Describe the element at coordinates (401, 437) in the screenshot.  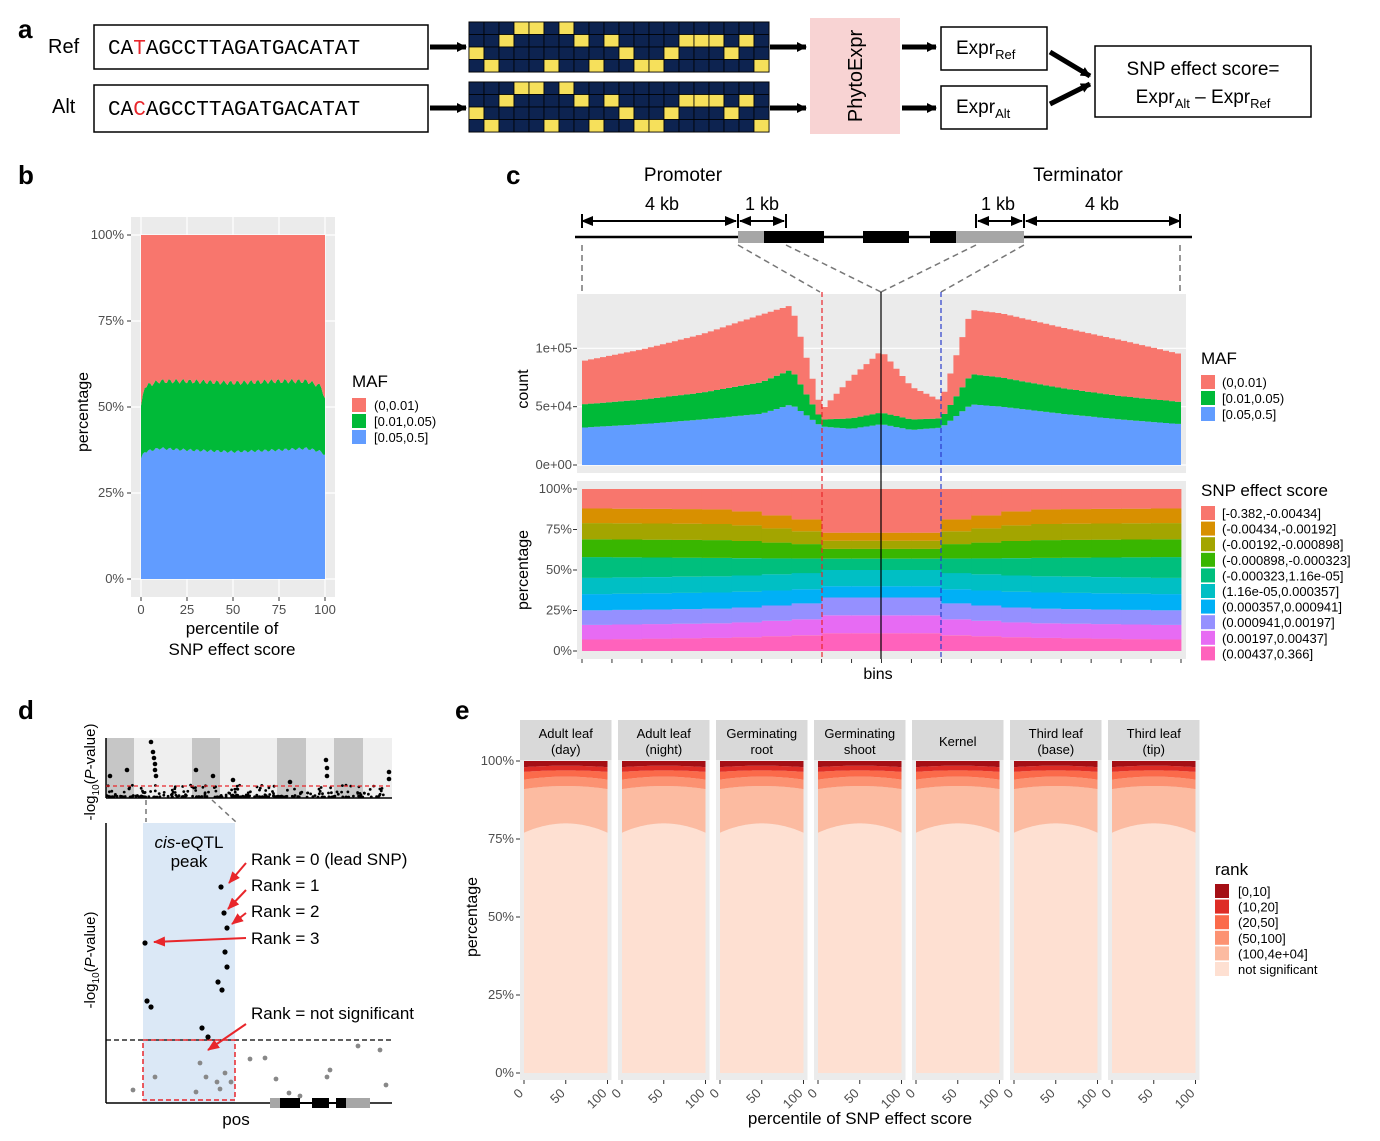
I see `legend-label: [0.05,0.5]` at that location.